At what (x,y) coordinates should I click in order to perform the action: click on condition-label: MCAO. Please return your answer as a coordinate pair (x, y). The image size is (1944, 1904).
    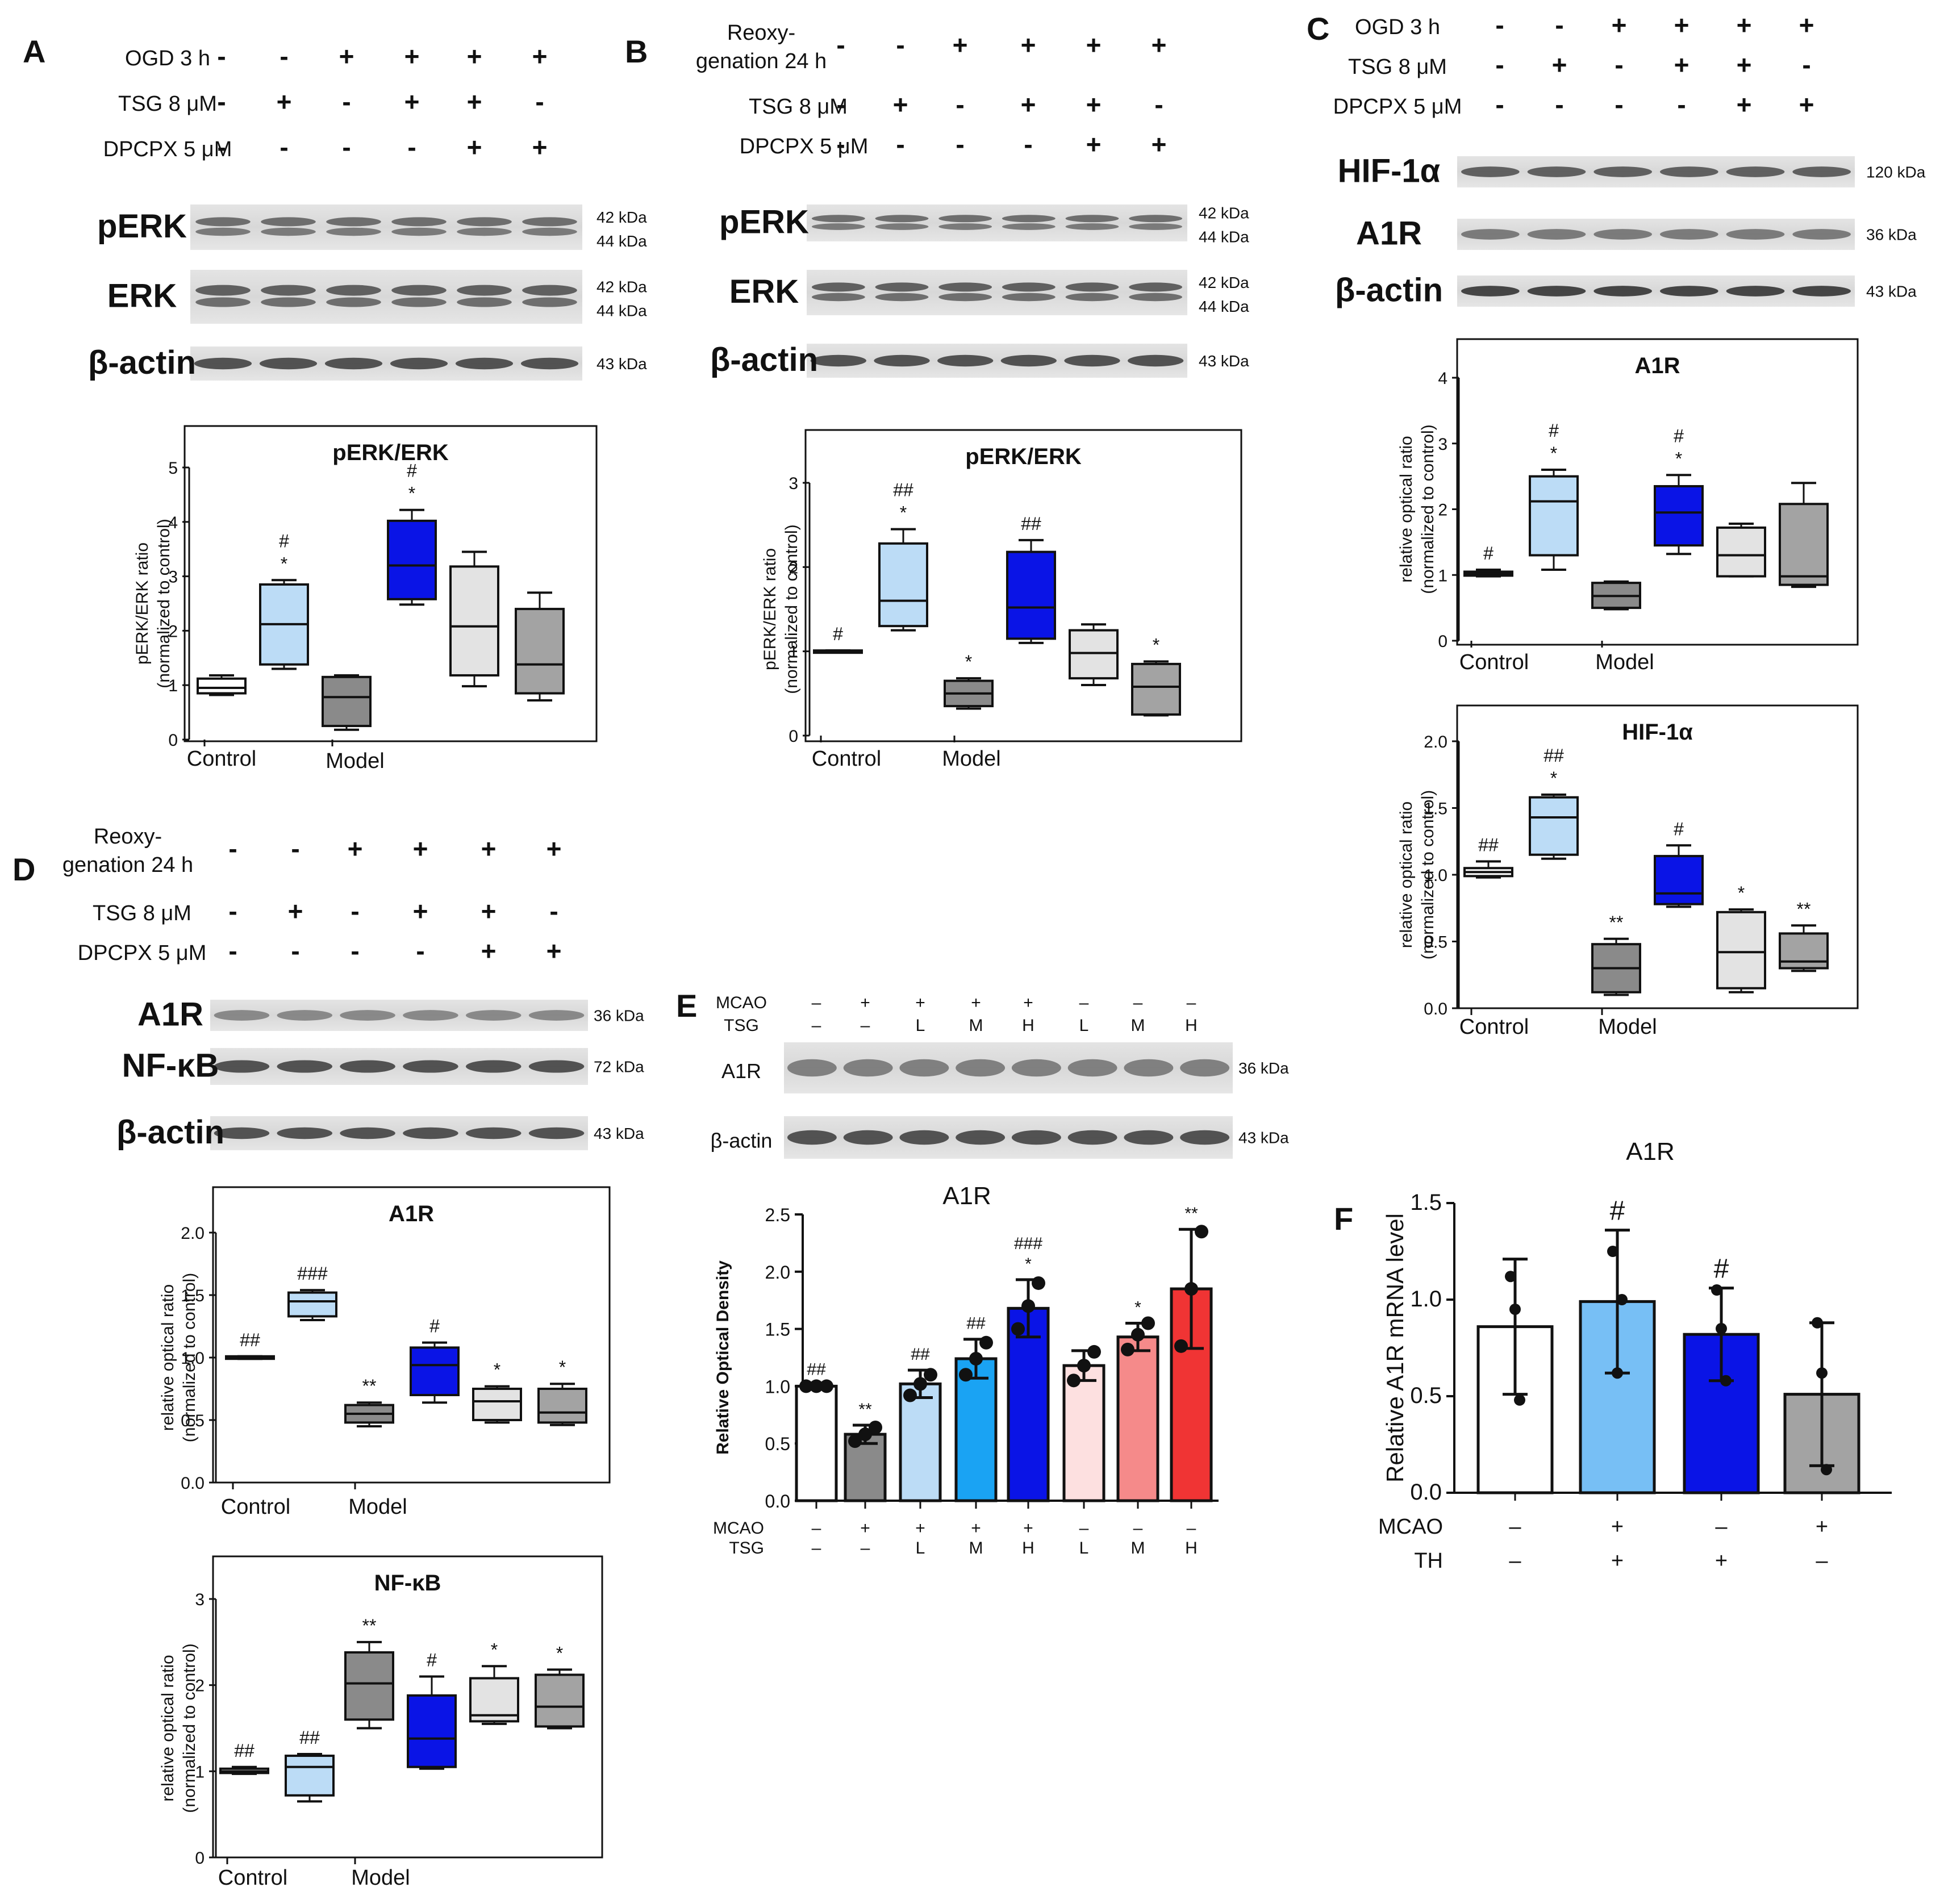
    Looking at the image, I should click on (738, 1528).